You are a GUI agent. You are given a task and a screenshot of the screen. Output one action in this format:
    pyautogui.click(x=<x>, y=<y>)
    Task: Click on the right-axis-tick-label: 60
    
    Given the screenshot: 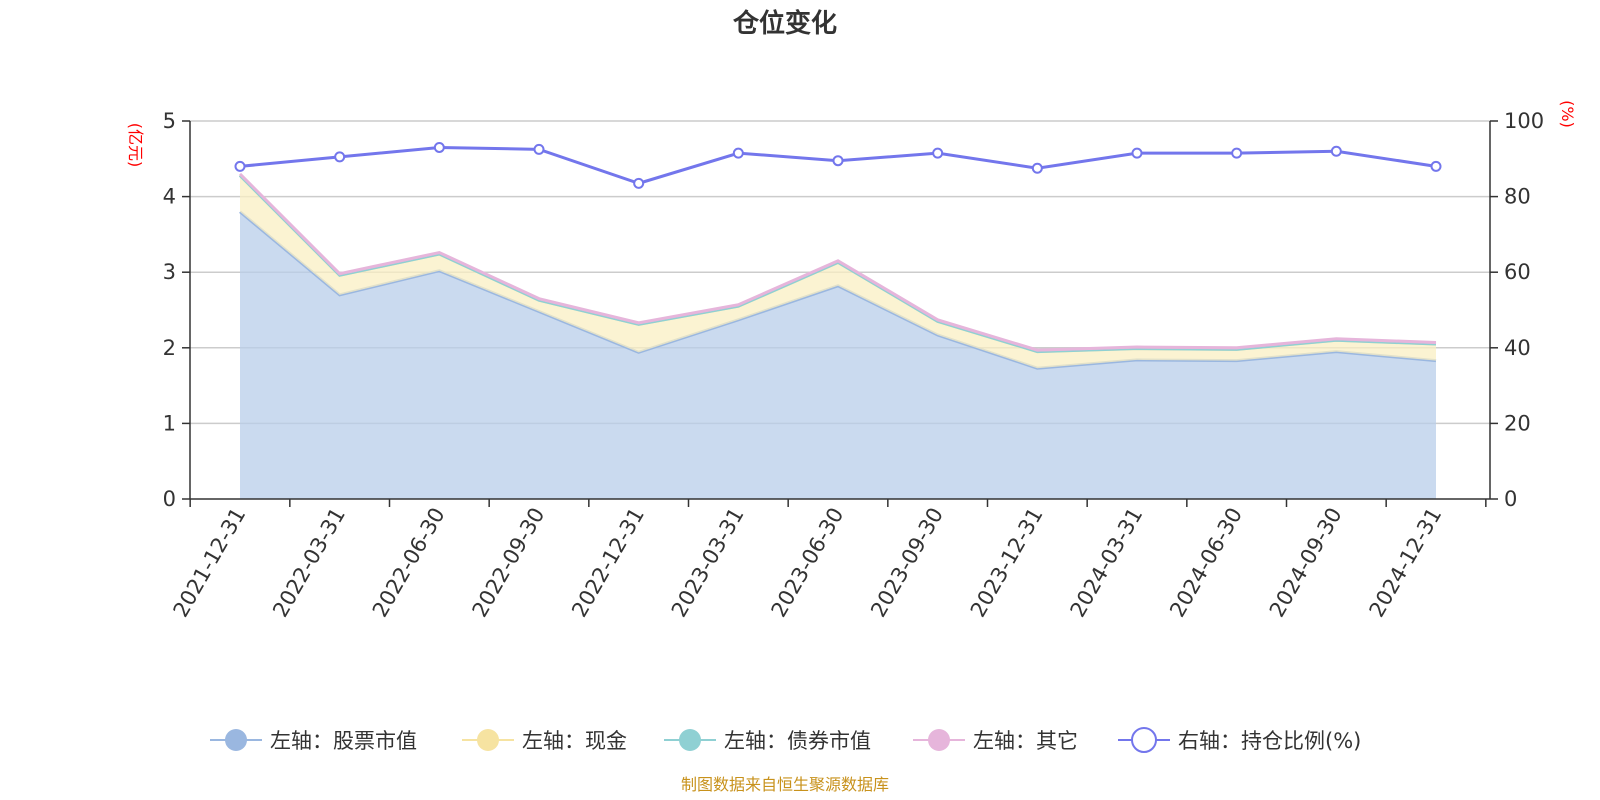 What is the action you would take?
    pyautogui.click(x=1517, y=272)
    